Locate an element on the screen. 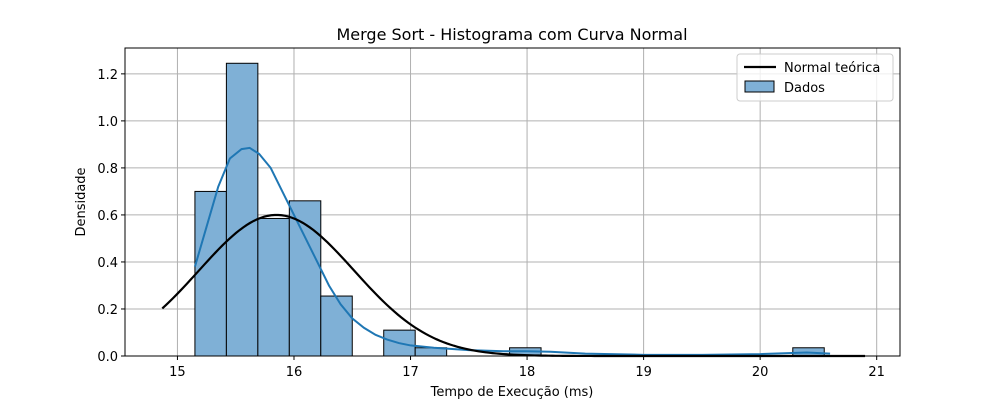 This screenshot has width=1000, height=400. legend-box is located at coordinates (815, 77).